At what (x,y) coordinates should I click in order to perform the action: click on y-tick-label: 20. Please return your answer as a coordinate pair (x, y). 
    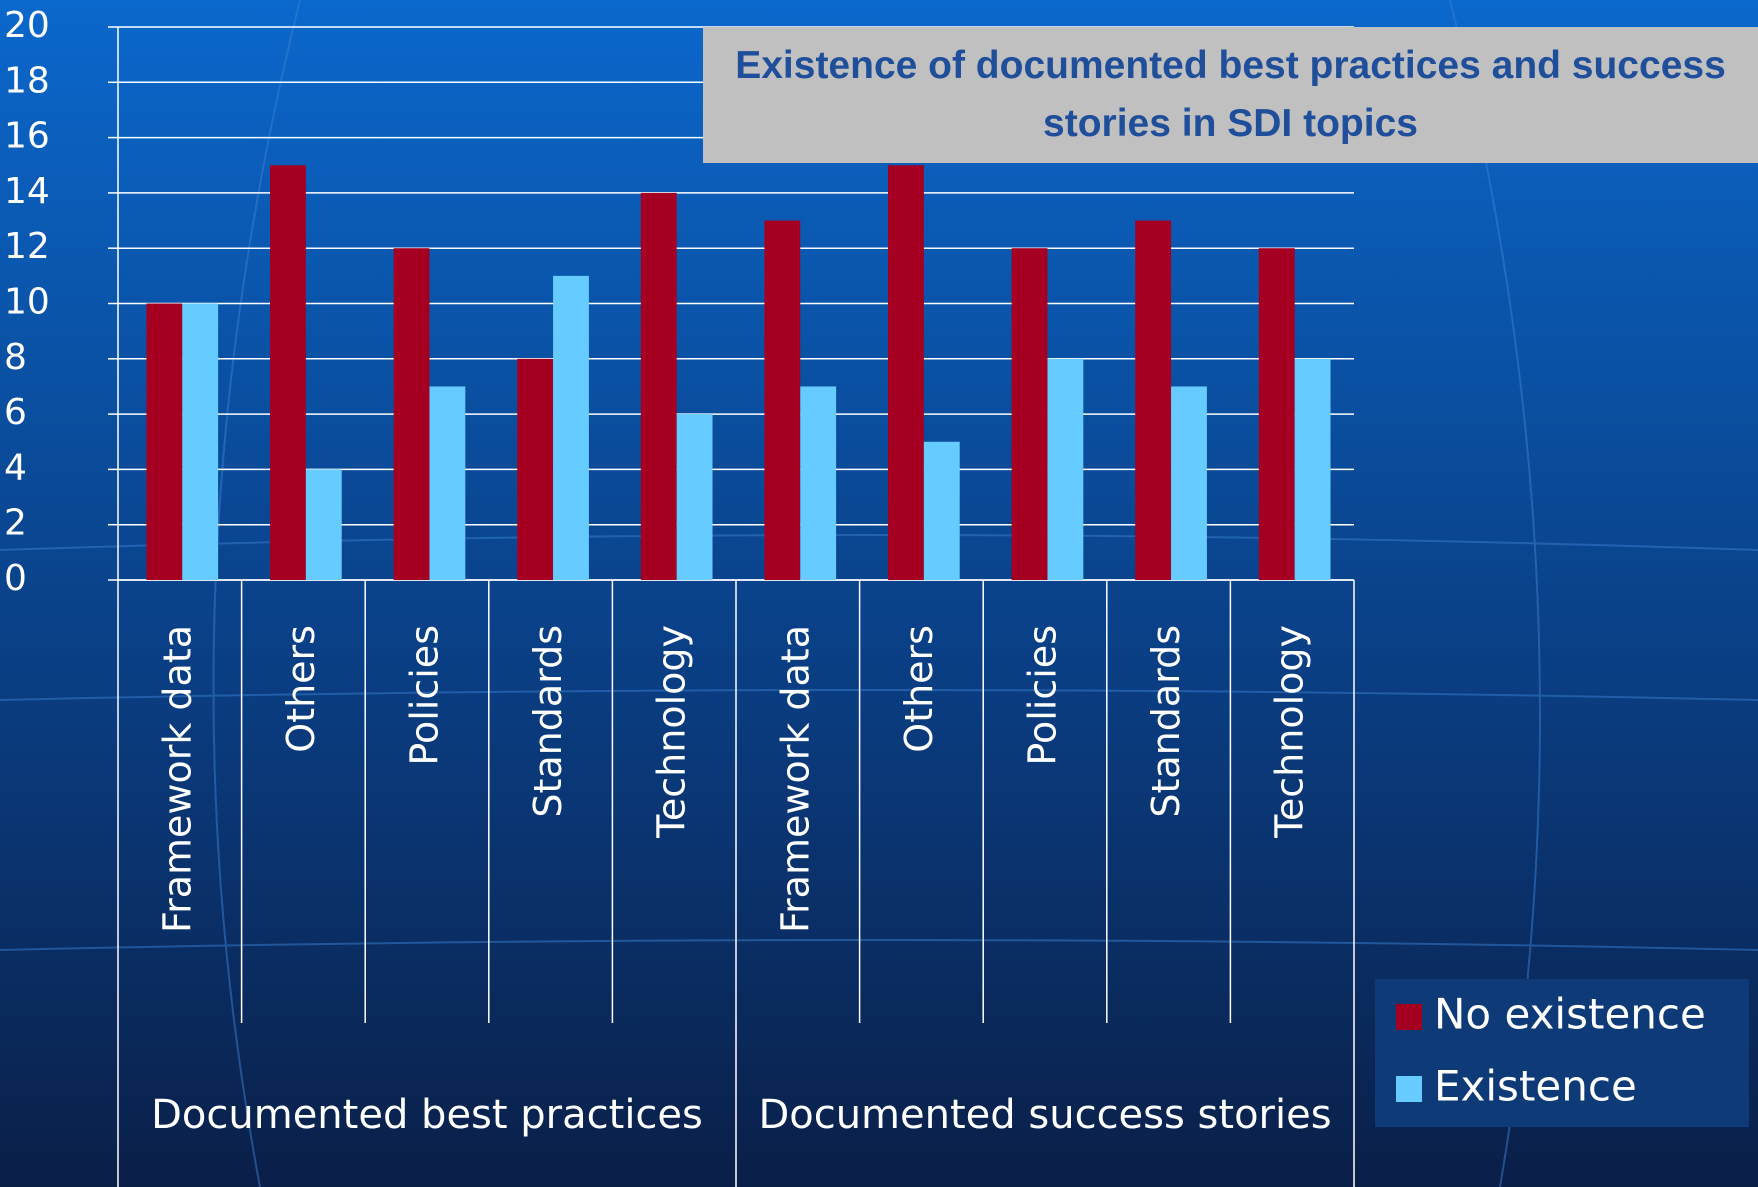
    Looking at the image, I should click on (27, 25).